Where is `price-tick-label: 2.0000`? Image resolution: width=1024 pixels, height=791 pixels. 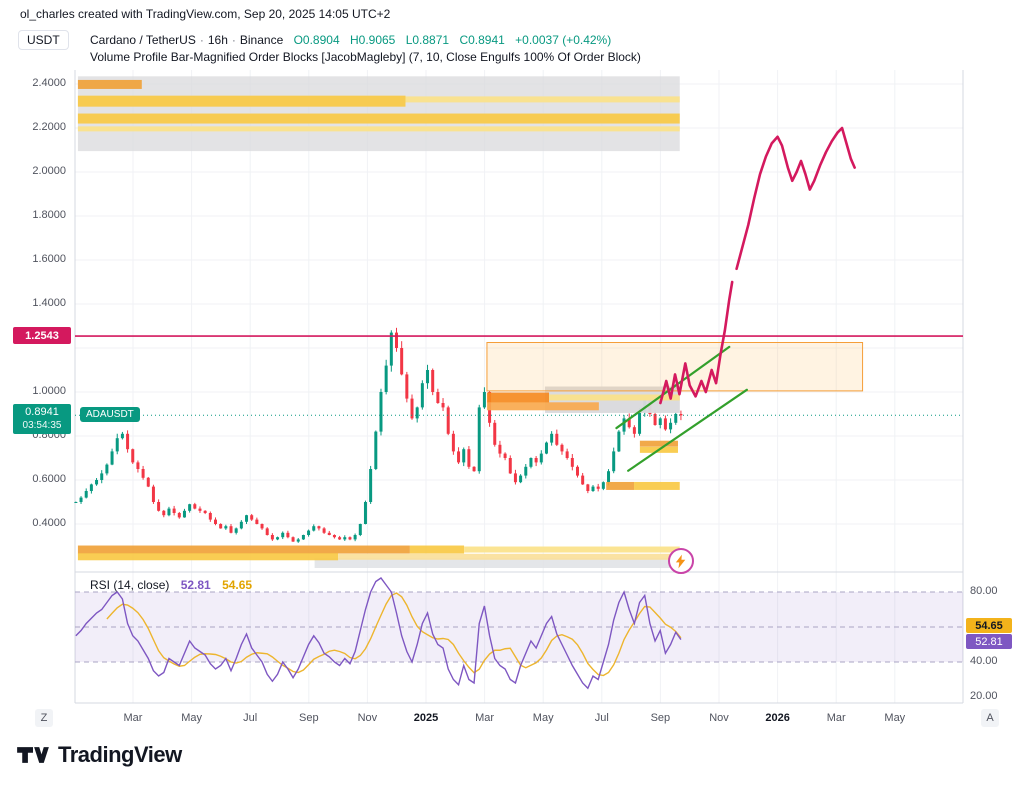 price-tick-label: 2.0000 is located at coordinates (49, 171).